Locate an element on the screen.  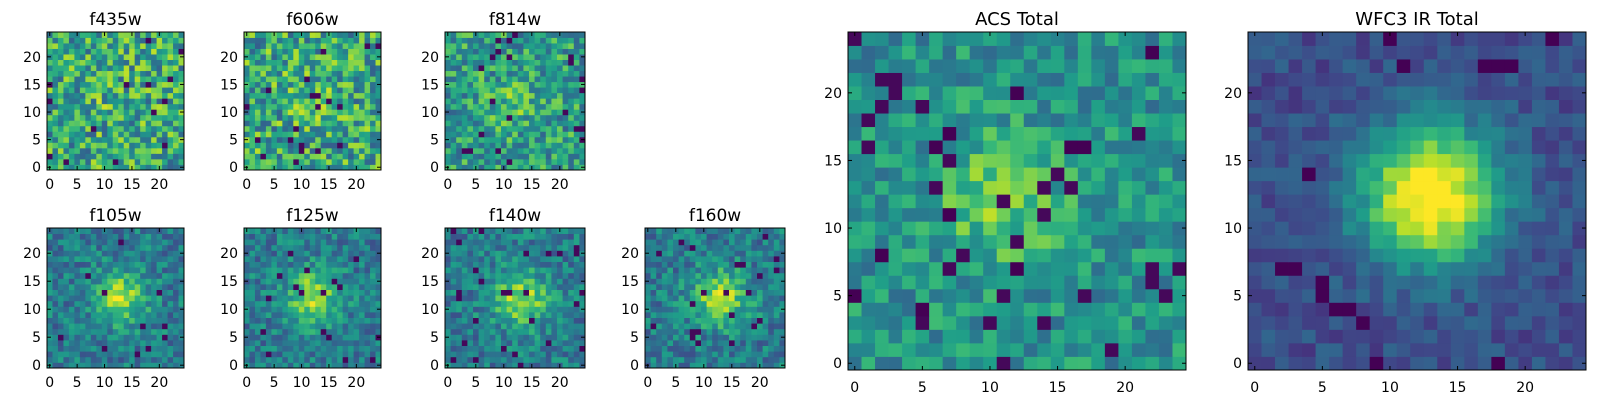
y-tick-label: 15 is located at coordinates (229, 282).